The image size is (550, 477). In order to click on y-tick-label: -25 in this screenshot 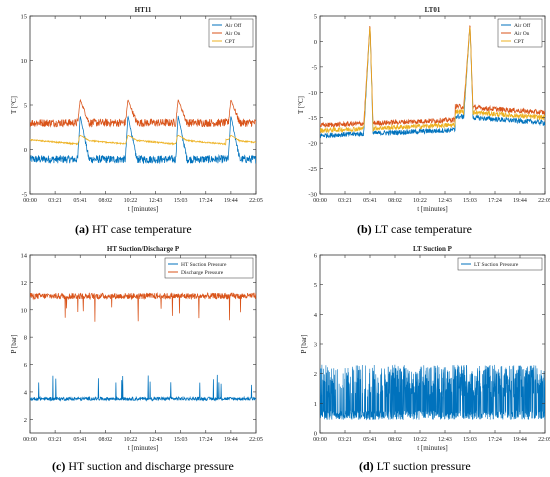, I will do `click(312, 169)`.